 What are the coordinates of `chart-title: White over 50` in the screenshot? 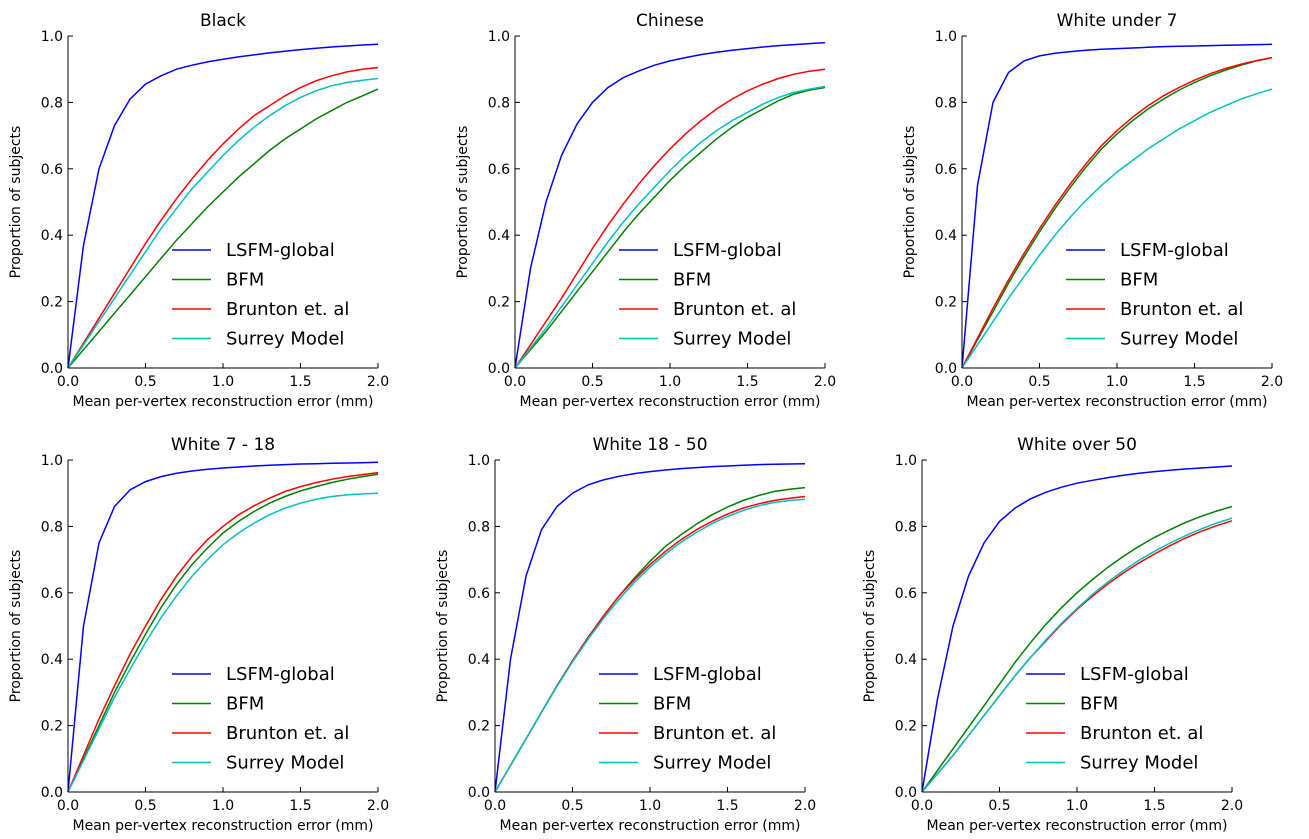 It's located at (1077, 445).